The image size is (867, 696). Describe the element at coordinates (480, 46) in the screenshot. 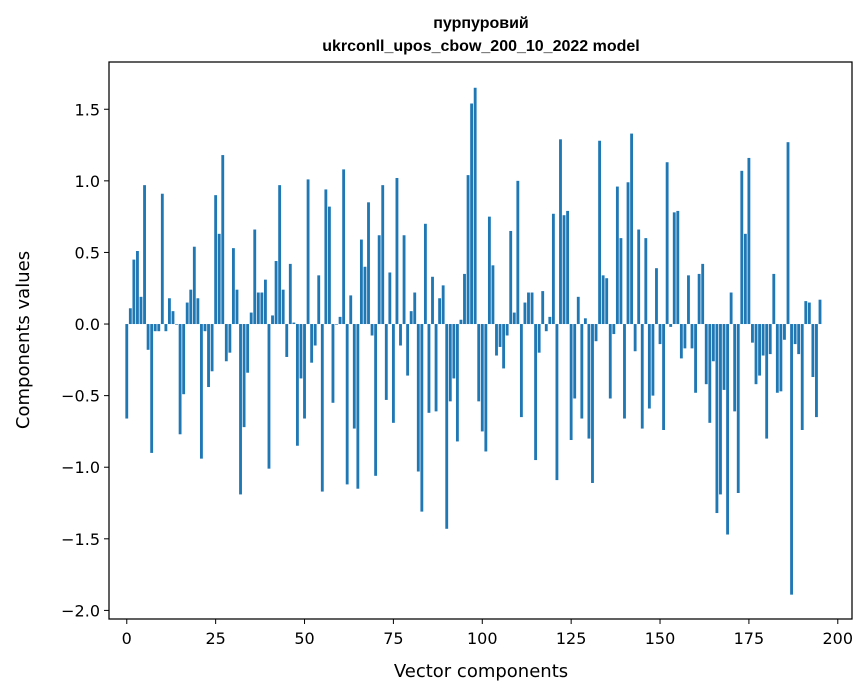

I see `chart-subtitle: ukrconll_upos_cbow_200_10_2022 model` at that location.